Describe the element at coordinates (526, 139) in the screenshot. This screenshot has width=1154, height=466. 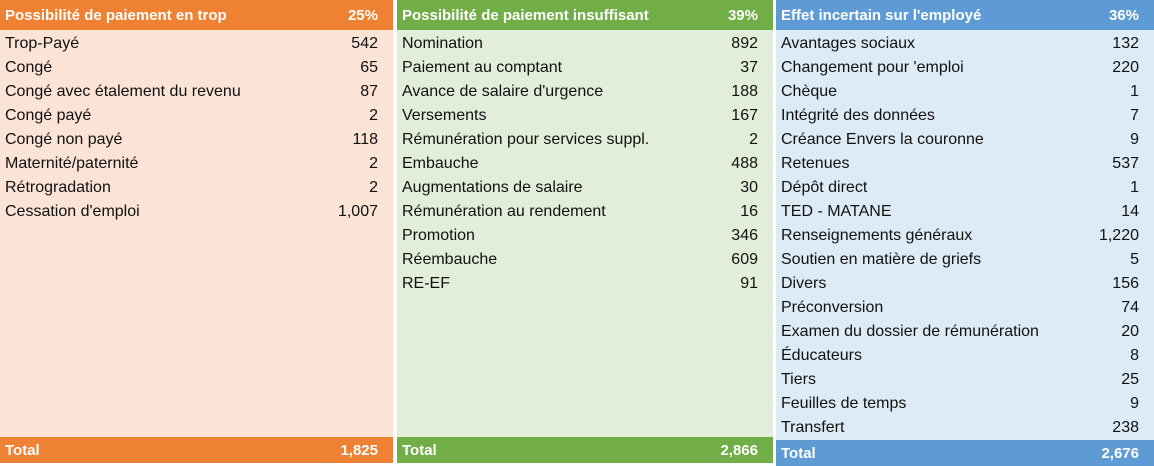
I see `row-label: Rémunération pour services suppl.` at that location.